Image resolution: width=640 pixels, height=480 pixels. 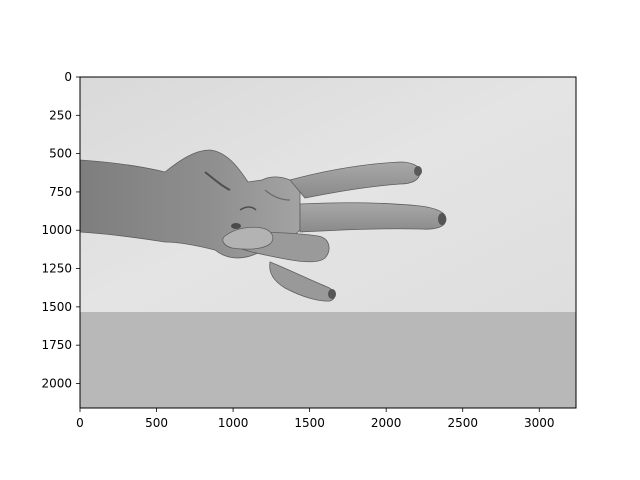 What do you see at coordinates (56, 383) in the screenshot?
I see `y-tick-label: 2000` at bounding box center [56, 383].